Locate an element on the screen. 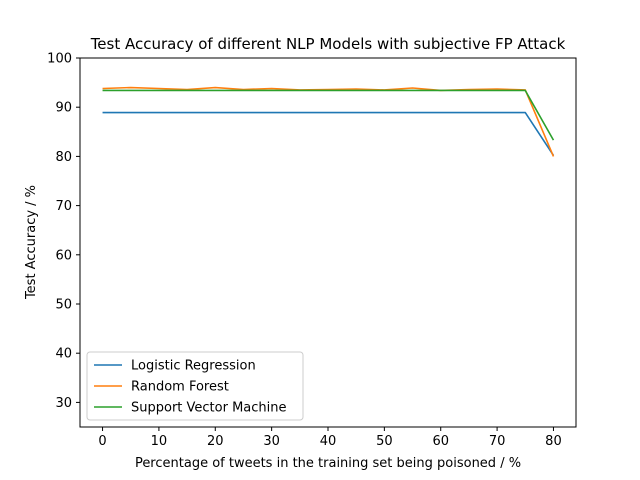 The width and height of the screenshot is (640, 480). x-tick-label: 50 is located at coordinates (384, 441).